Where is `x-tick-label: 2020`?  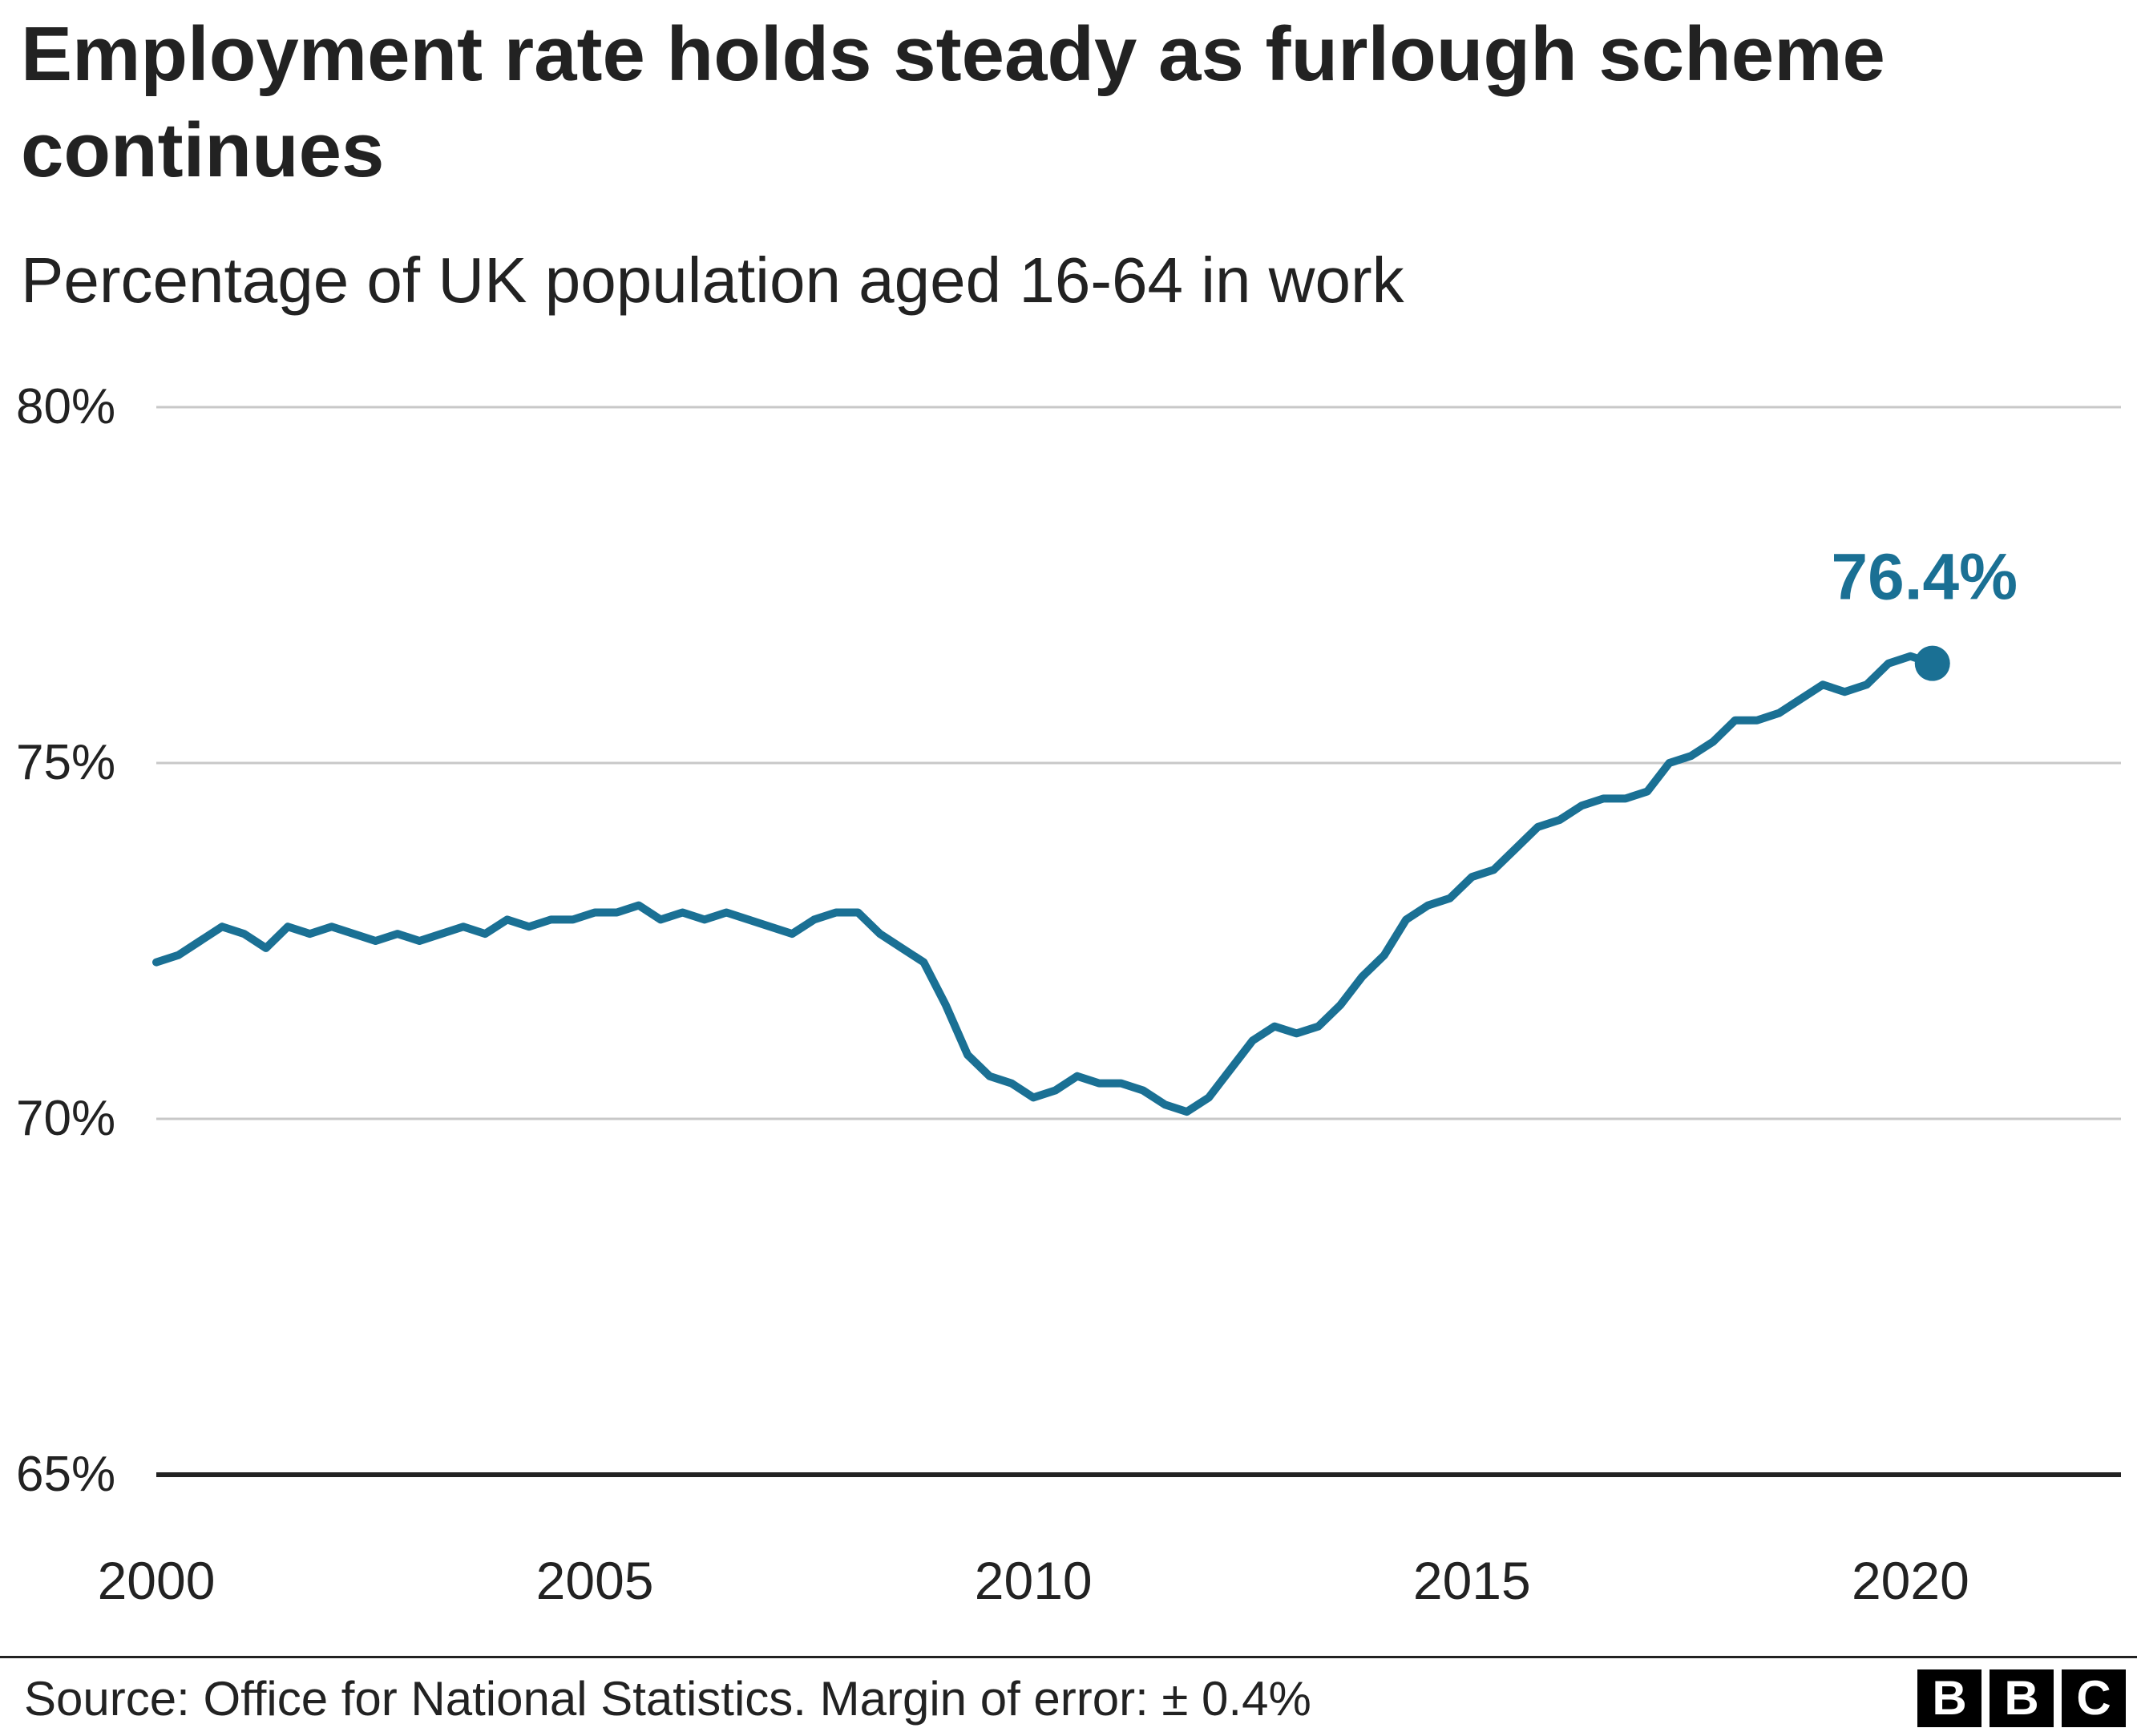
x-tick-label: 2020 is located at coordinates (1911, 1580).